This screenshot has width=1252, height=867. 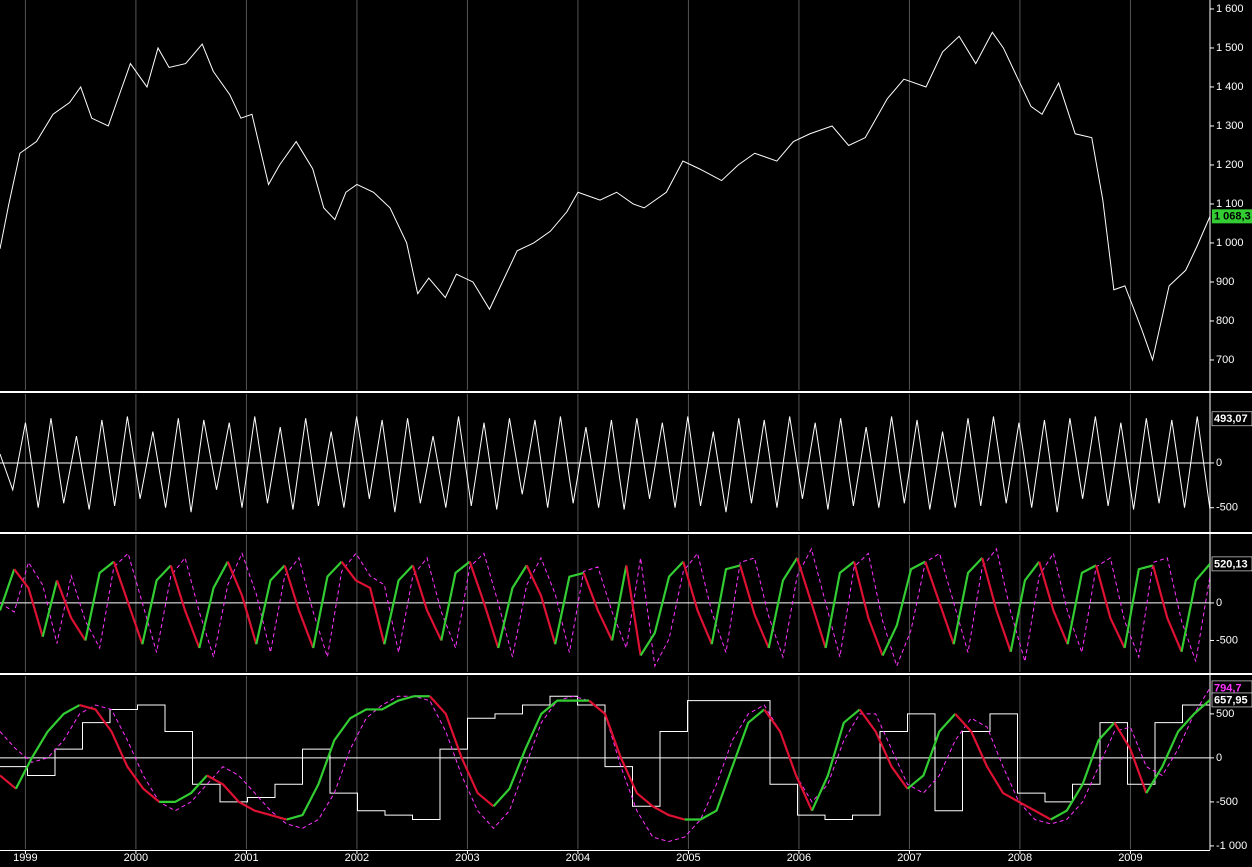 I want to click on y-tick-label: 700, so click(x=1225, y=360).